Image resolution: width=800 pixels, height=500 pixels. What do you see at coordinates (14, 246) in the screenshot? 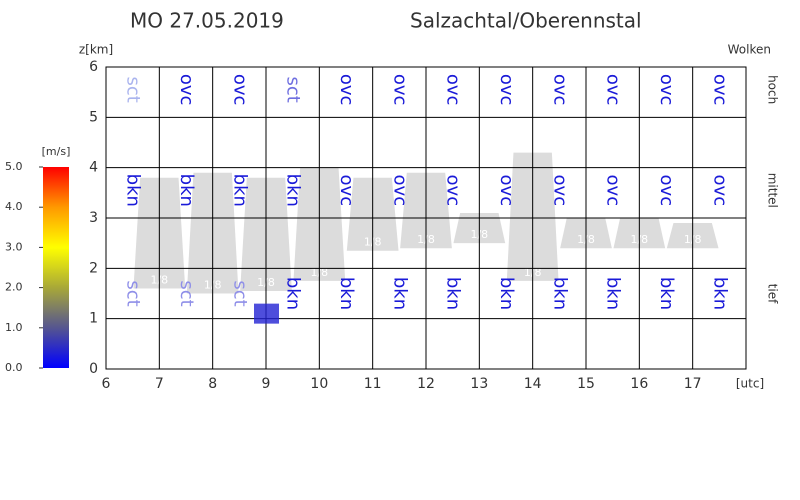
I see `colorbar-tick-label: 3.0` at bounding box center [14, 246].